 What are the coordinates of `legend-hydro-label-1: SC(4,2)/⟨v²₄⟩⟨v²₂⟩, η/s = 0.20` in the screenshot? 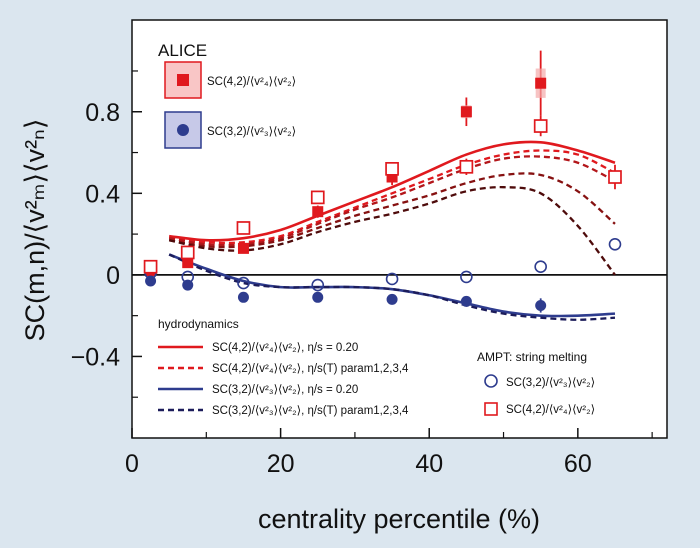 It's located at (285, 347).